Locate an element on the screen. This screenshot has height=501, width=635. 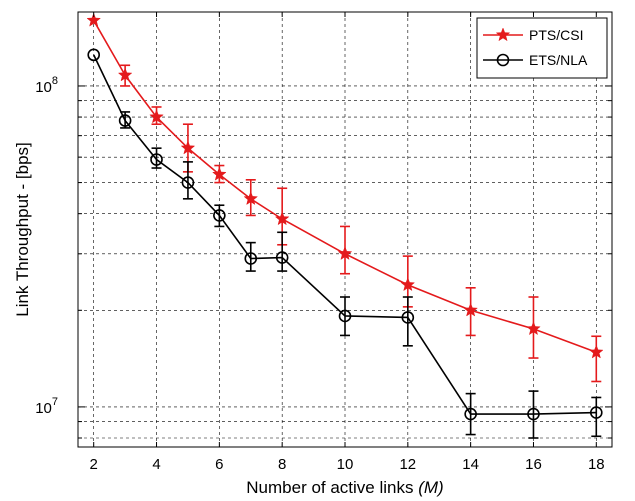
legend-label: ETS/NLA is located at coordinates (558, 60).